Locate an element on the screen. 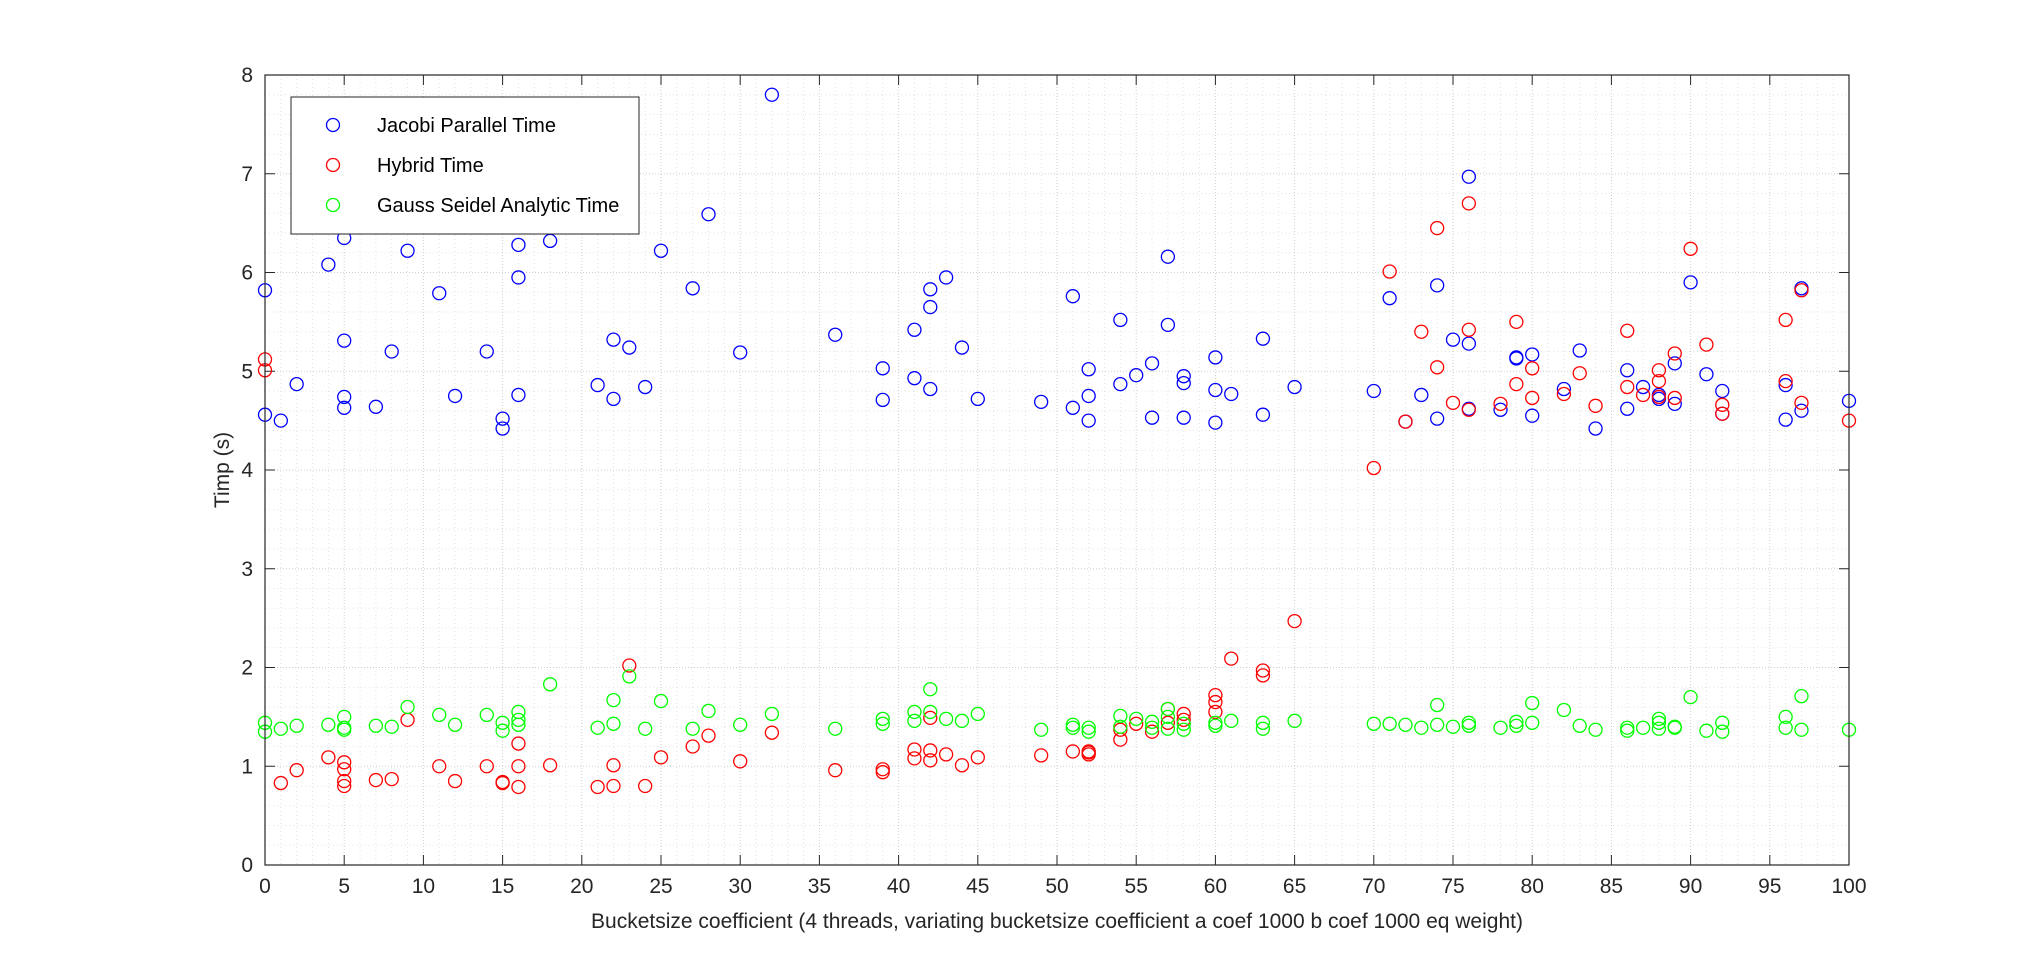  legend-label: Gauss Seidel Analytic Time is located at coordinates (498, 206).